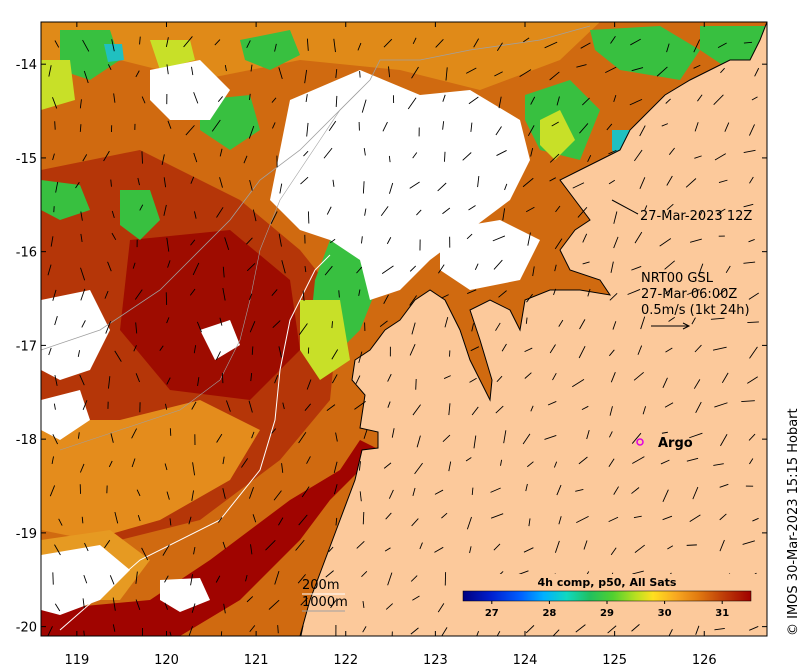 The image size is (810, 672). What do you see at coordinates (689, 294) in the screenshot?
I see `current-time-label: 27-Mar 06:00Z` at bounding box center [689, 294].